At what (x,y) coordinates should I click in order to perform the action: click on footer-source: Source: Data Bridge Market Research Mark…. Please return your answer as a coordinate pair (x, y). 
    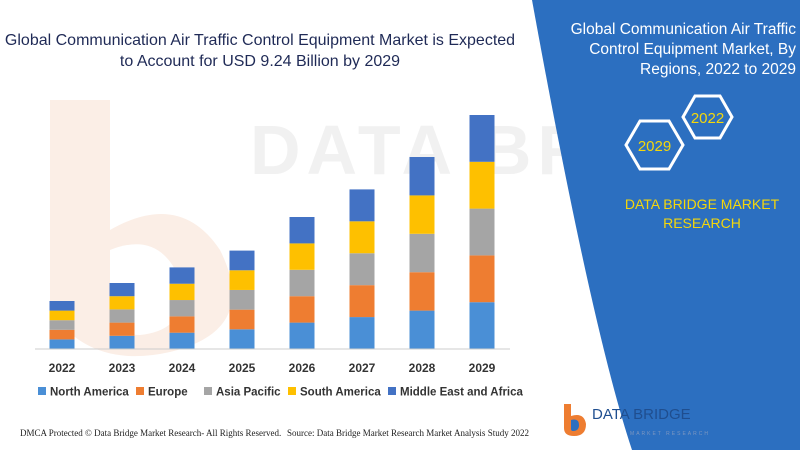
    Looking at the image, I should click on (408, 433).